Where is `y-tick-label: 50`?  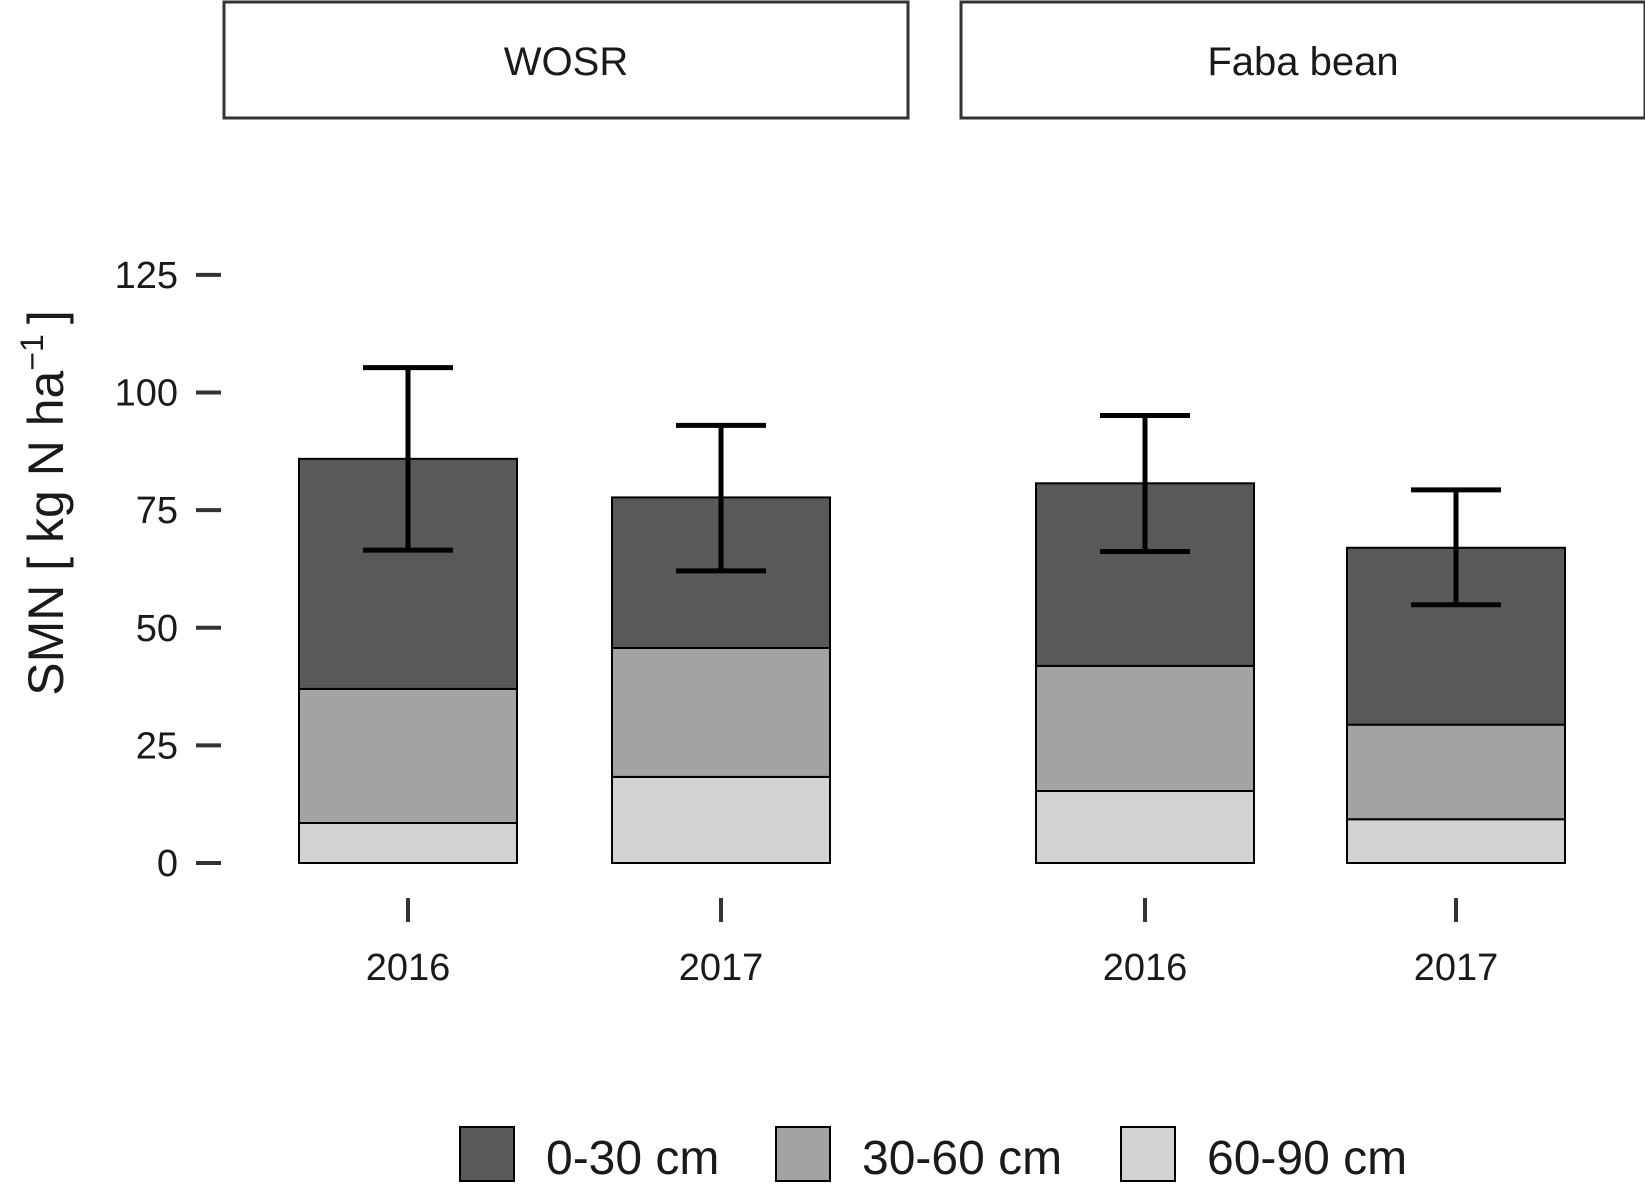 y-tick-label: 50 is located at coordinates (157, 629).